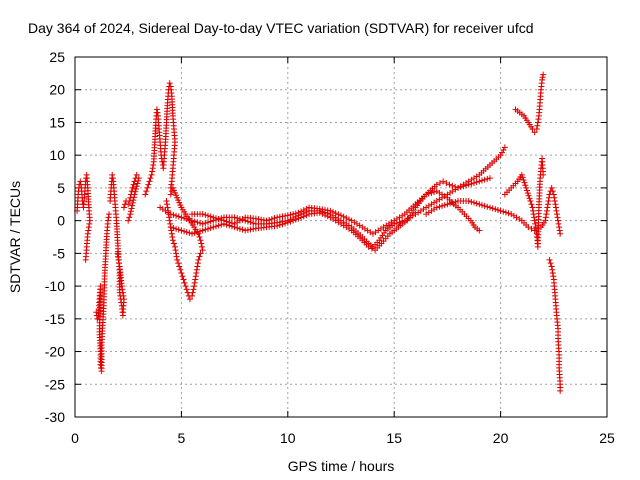 This screenshot has width=640, height=480. Describe the element at coordinates (131, 197) in the screenshot. I see `series-early-arc-d` at that location.